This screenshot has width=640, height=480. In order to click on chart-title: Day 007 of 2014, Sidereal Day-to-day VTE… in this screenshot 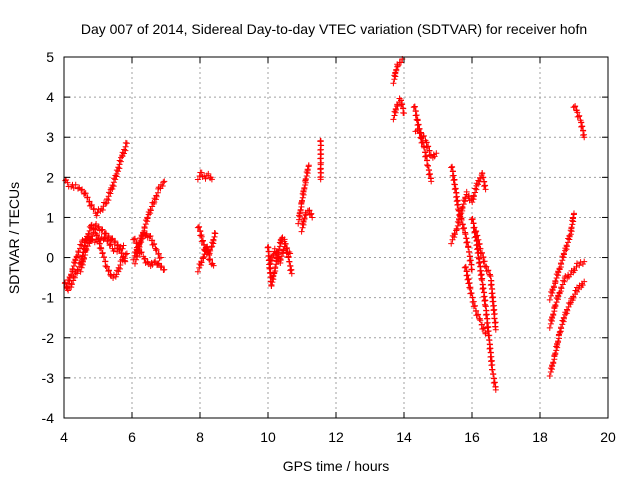, I will do `click(334, 29)`.